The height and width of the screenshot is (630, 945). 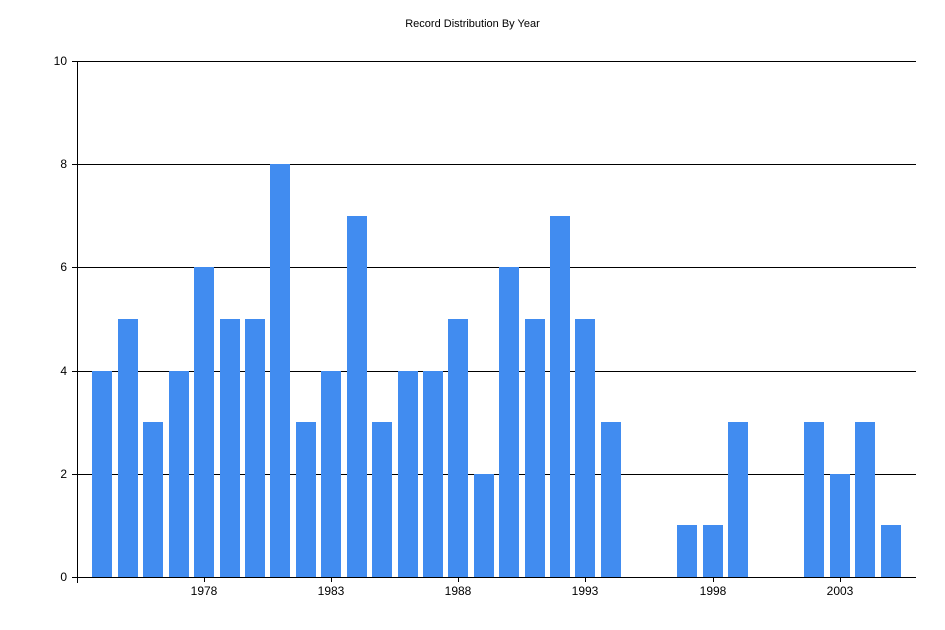 I want to click on bar-1983, so click(x=331, y=474).